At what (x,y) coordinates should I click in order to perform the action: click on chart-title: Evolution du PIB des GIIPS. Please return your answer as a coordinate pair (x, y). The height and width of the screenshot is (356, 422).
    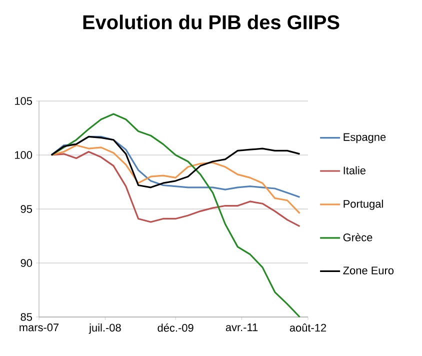
    Looking at the image, I should click on (211, 22).